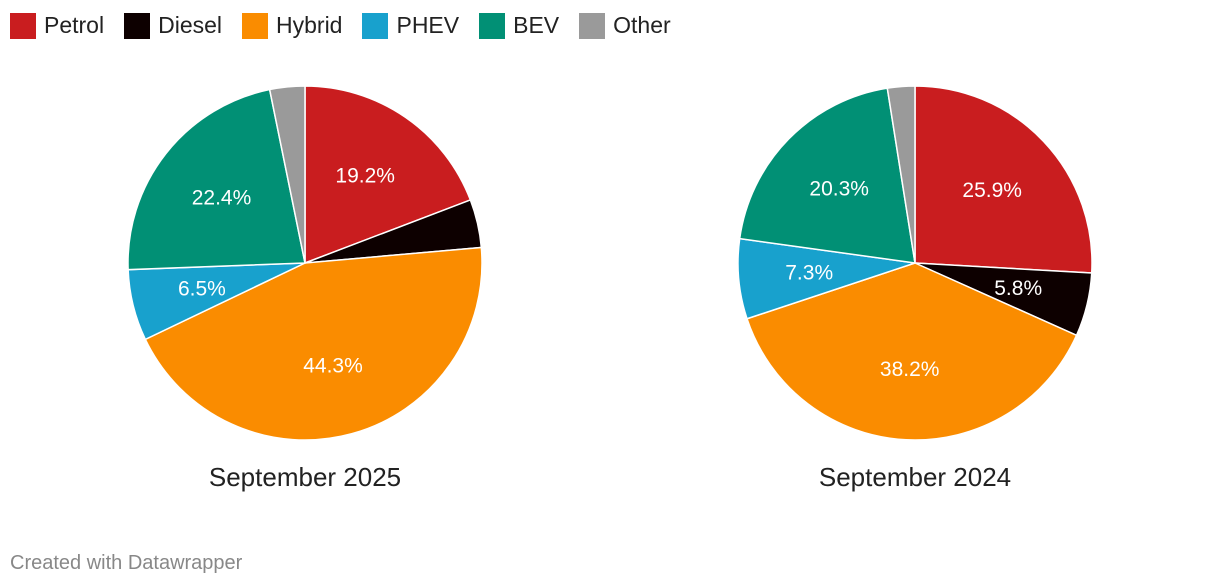  Describe the element at coordinates (915, 477) in the screenshot. I see `pie-title-2024: September 2024` at that location.